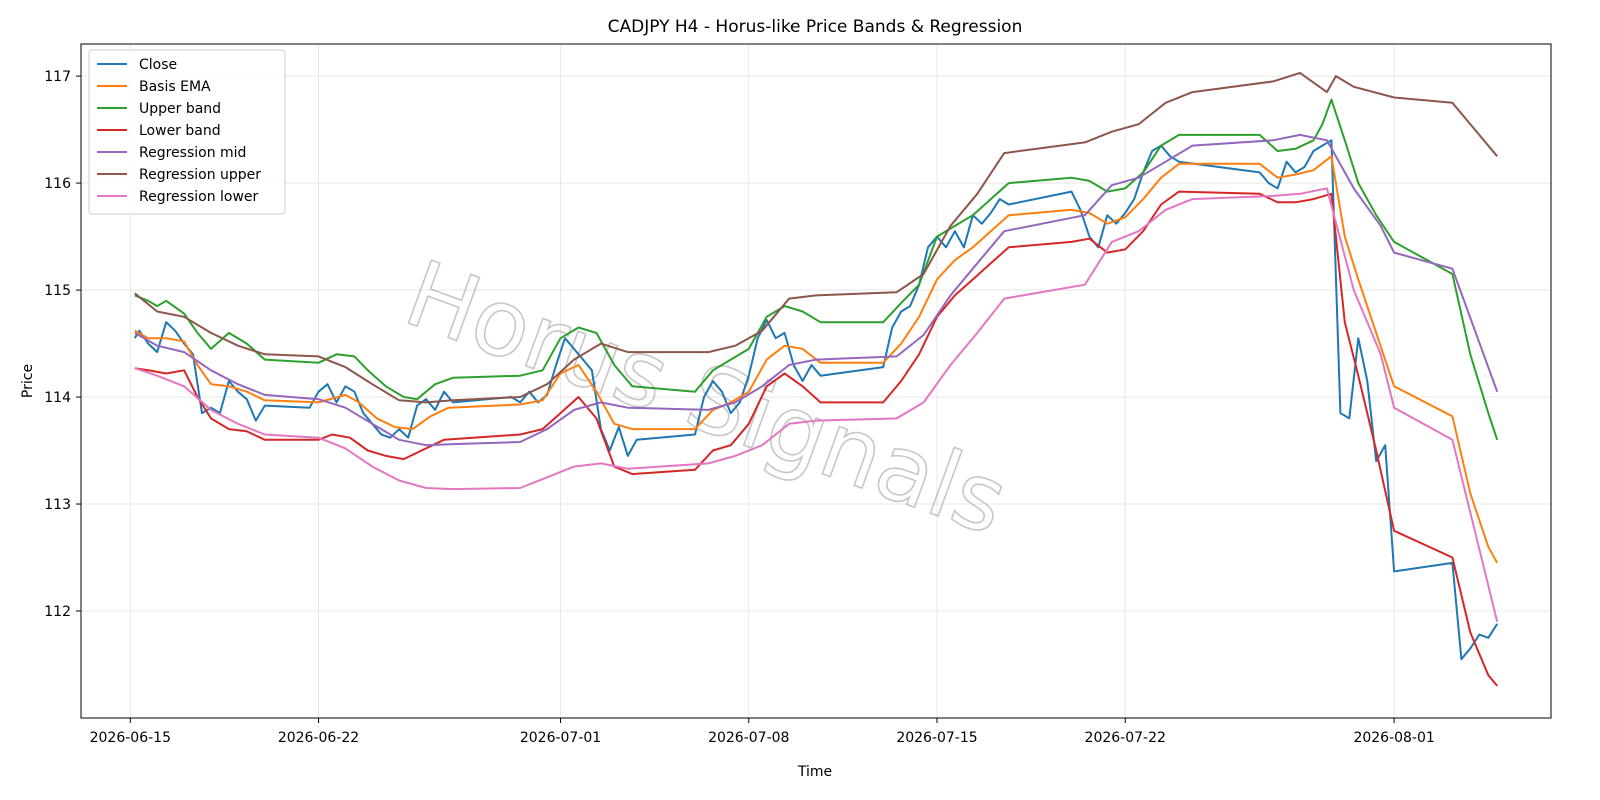  Describe the element at coordinates (57, 77) in the screenshot. I see `y-tick-label-5: 117` at that location.